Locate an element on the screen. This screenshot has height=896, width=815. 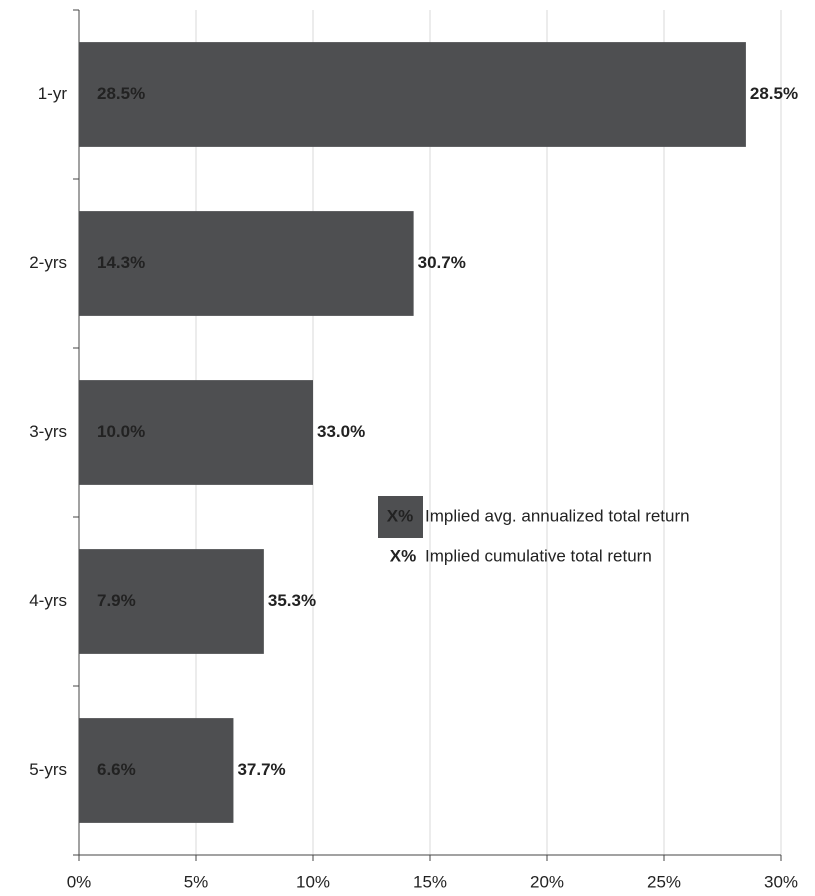
x-tick-label: 30% is located at coordinates (781, 881).